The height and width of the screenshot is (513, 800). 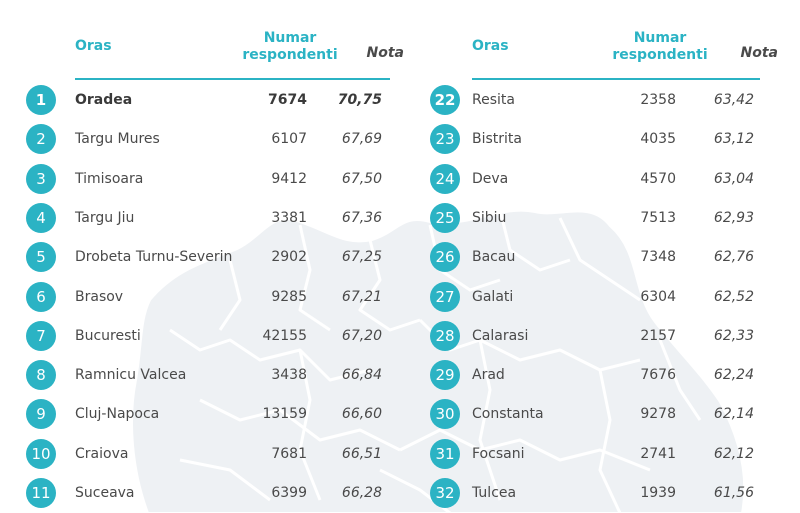 What do you see at coordinates (658, 100) in the screenshot?
I see `respondent-count: 2358` at bounding box center [658, 100].